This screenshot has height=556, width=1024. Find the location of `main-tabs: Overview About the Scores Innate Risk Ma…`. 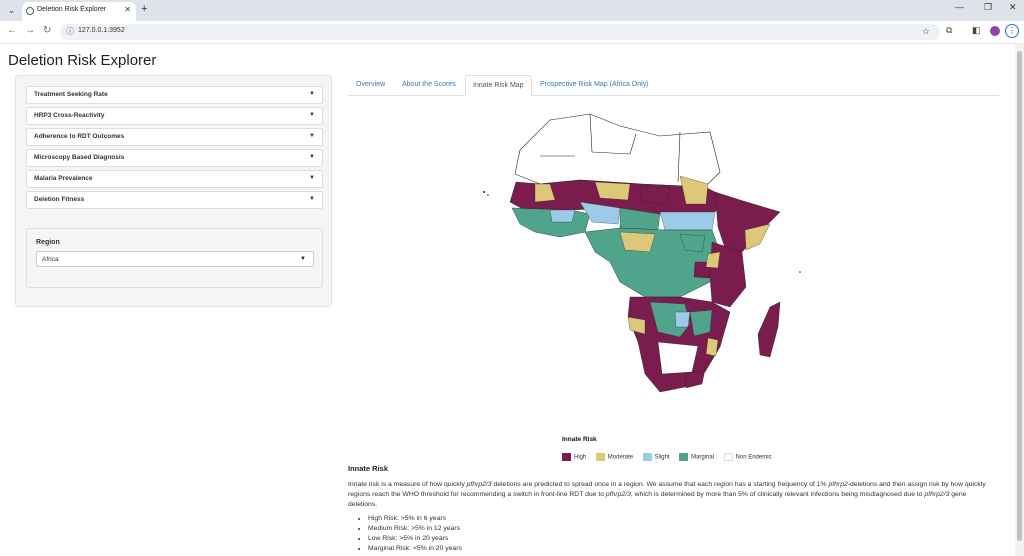

main-tabs: Overview About the Scores Innate Risk Ma… is located at coordinates (673, 85).